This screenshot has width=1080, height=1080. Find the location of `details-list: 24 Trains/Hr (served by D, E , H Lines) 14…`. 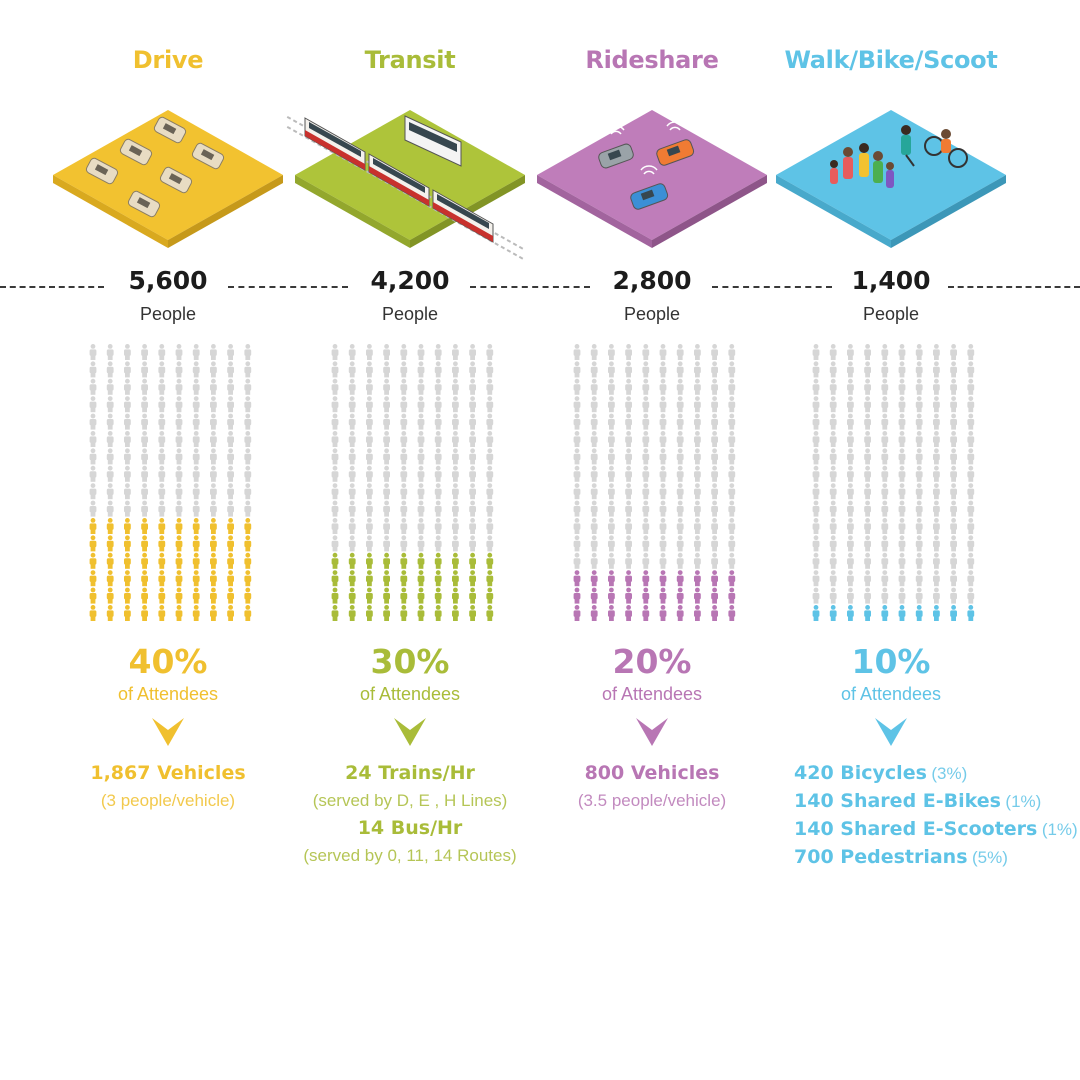

details-list: 24 Trains/Hr (served by D, E , H Lines) 14… is located at coordinates (410, 815).